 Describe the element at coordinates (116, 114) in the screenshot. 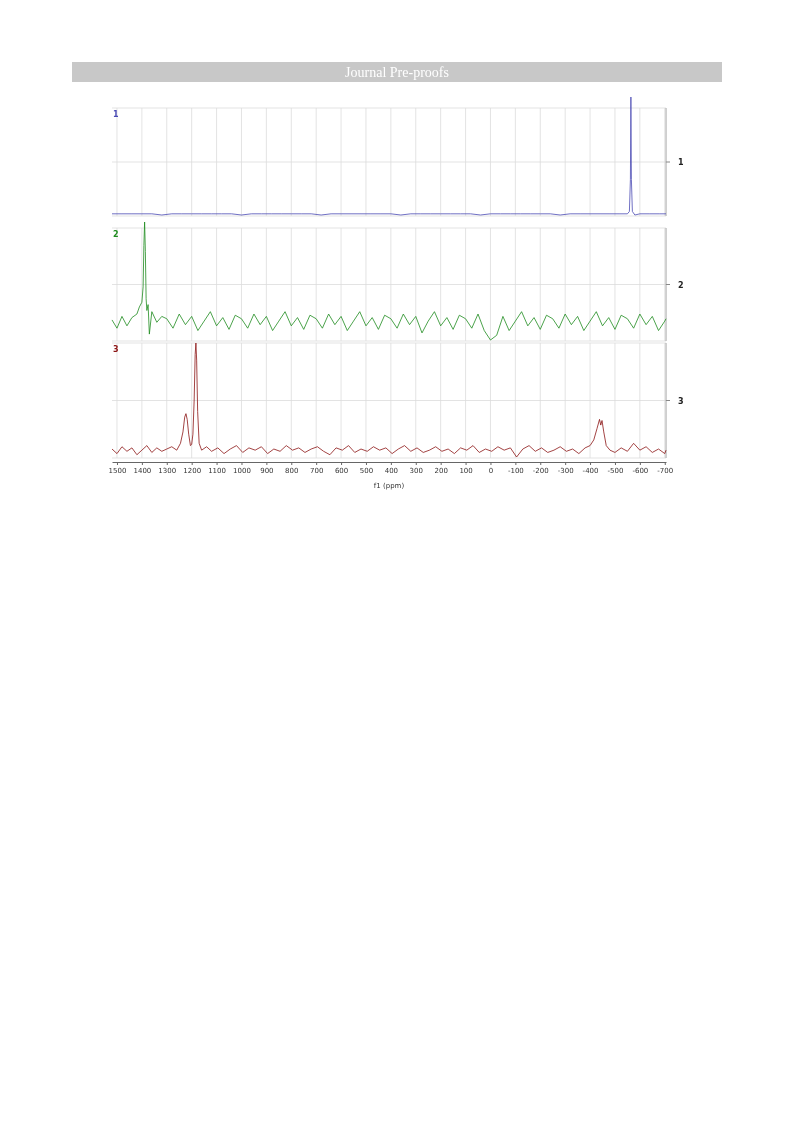

I see `annotation: 1` at that location.